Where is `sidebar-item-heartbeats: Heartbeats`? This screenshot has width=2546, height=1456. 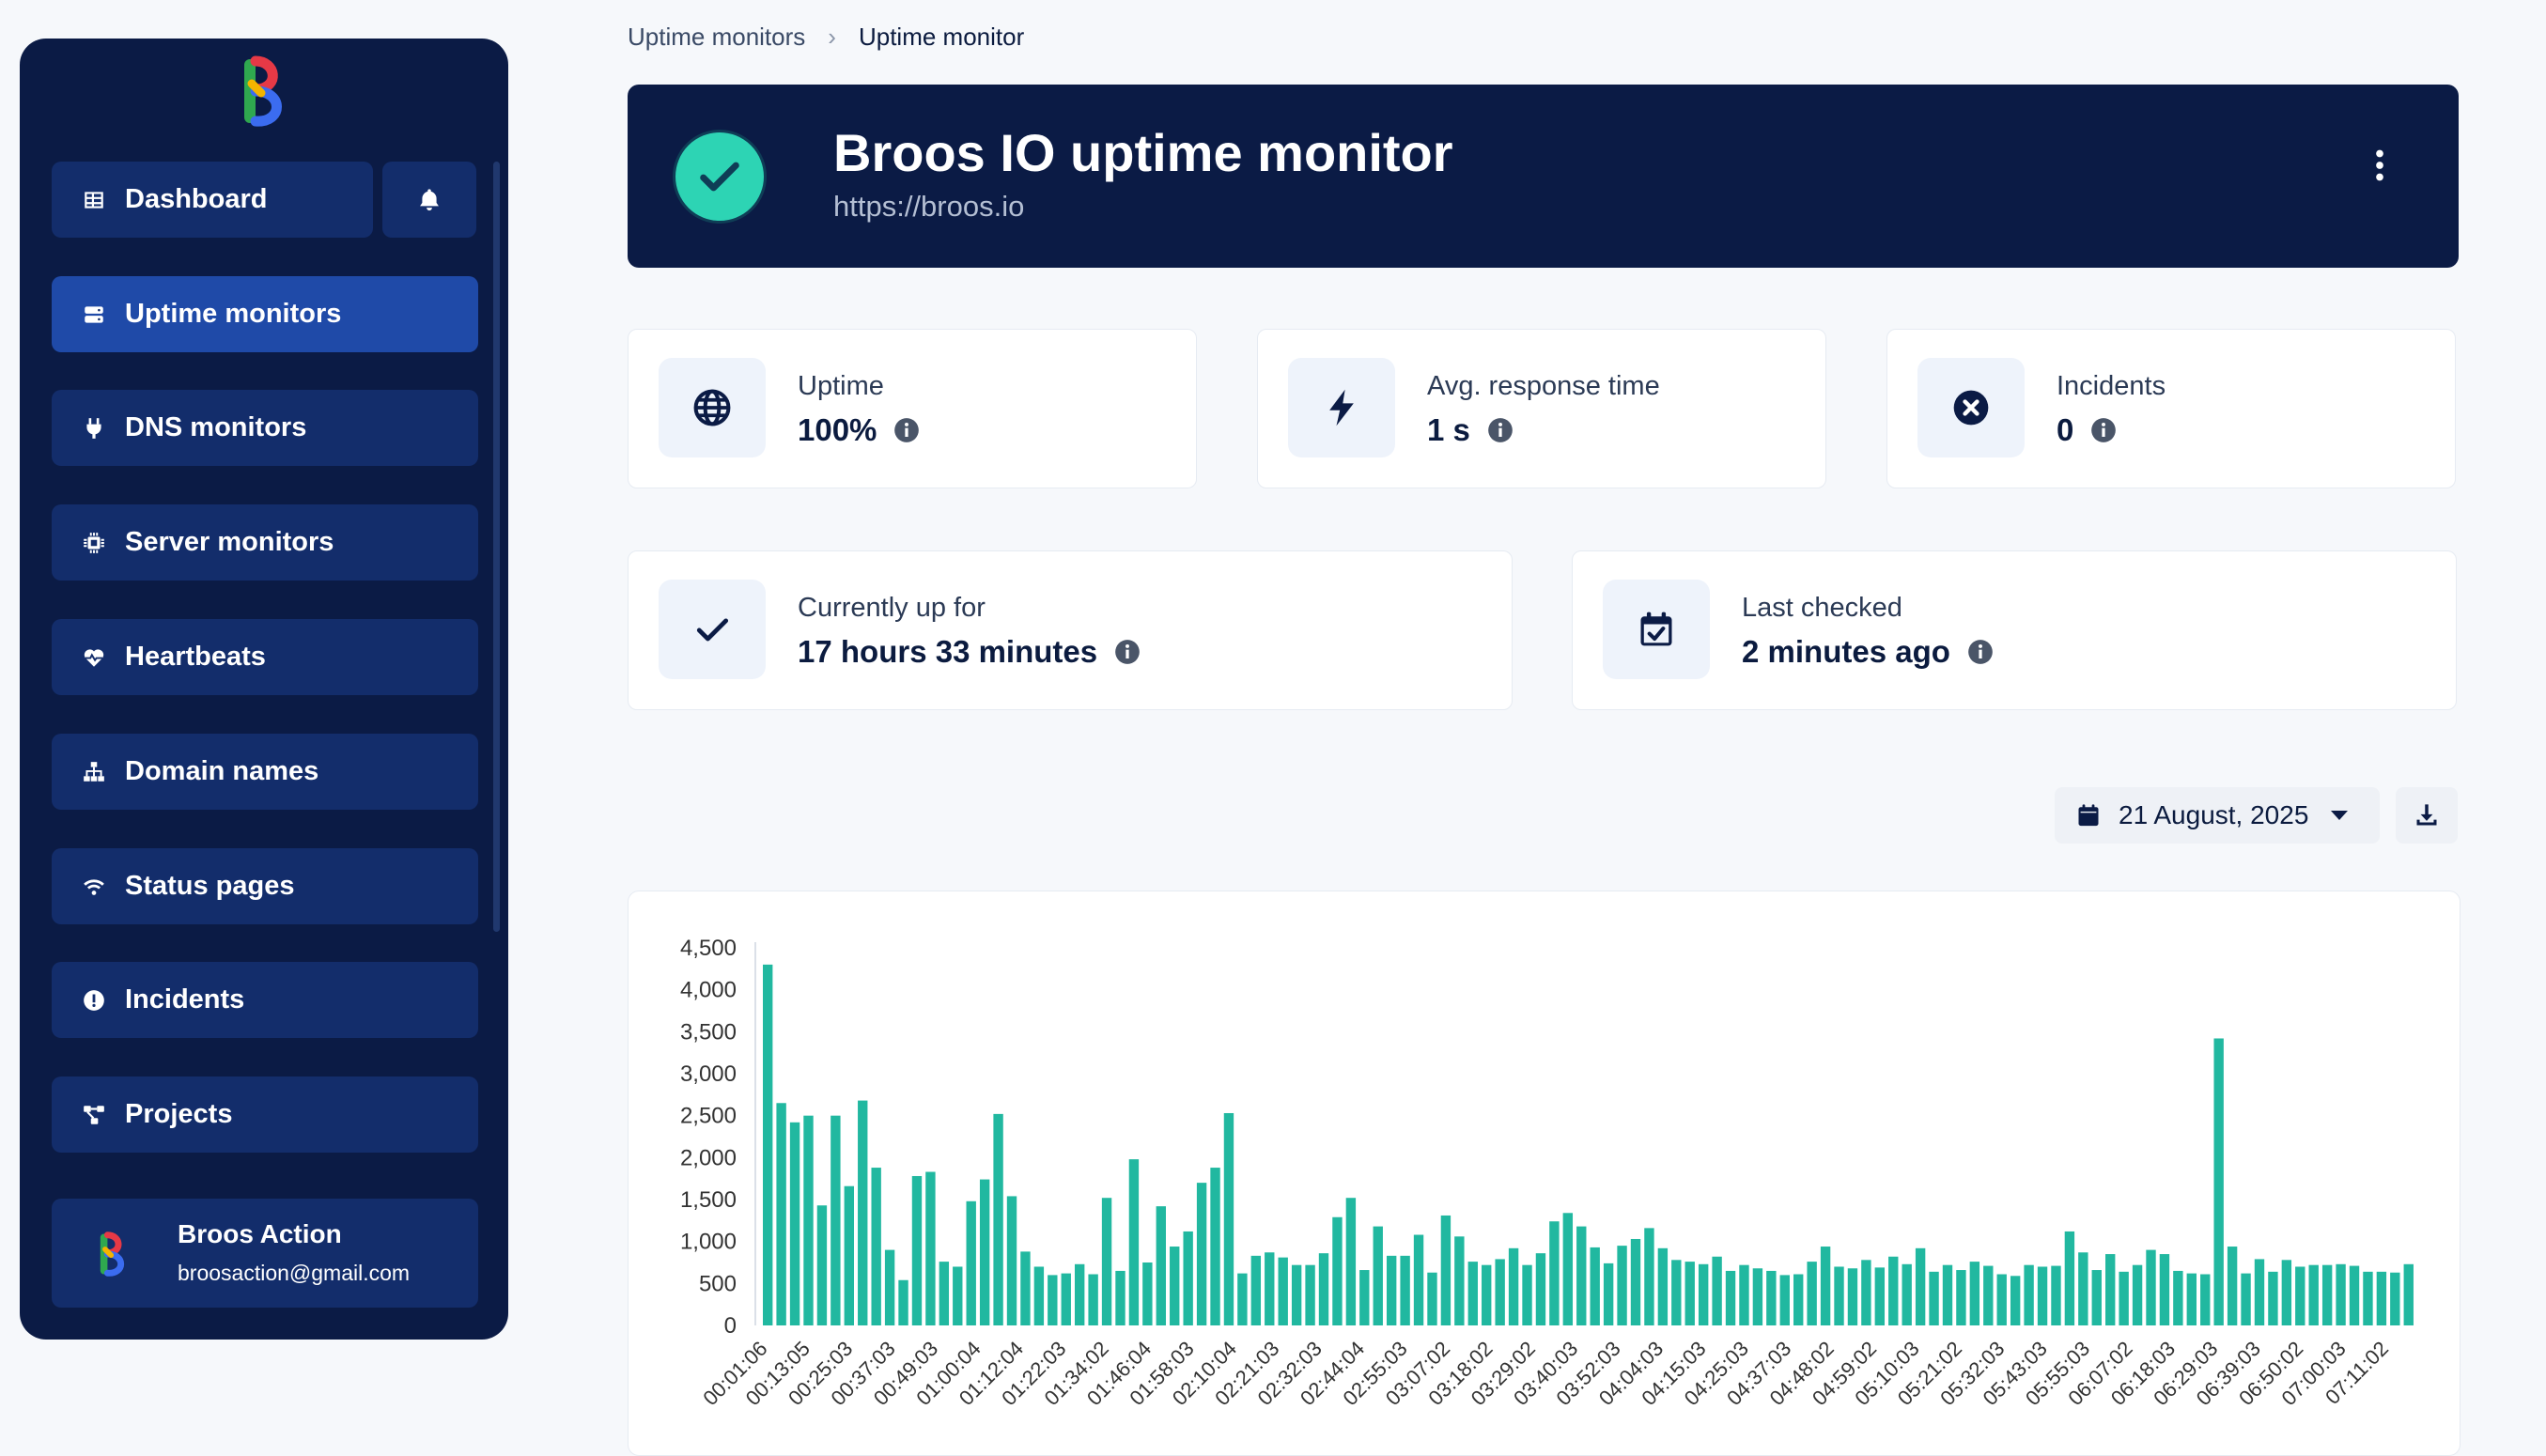
sidebar-item-heartbeats: Heartbeats is located at coordinates (265, 657).